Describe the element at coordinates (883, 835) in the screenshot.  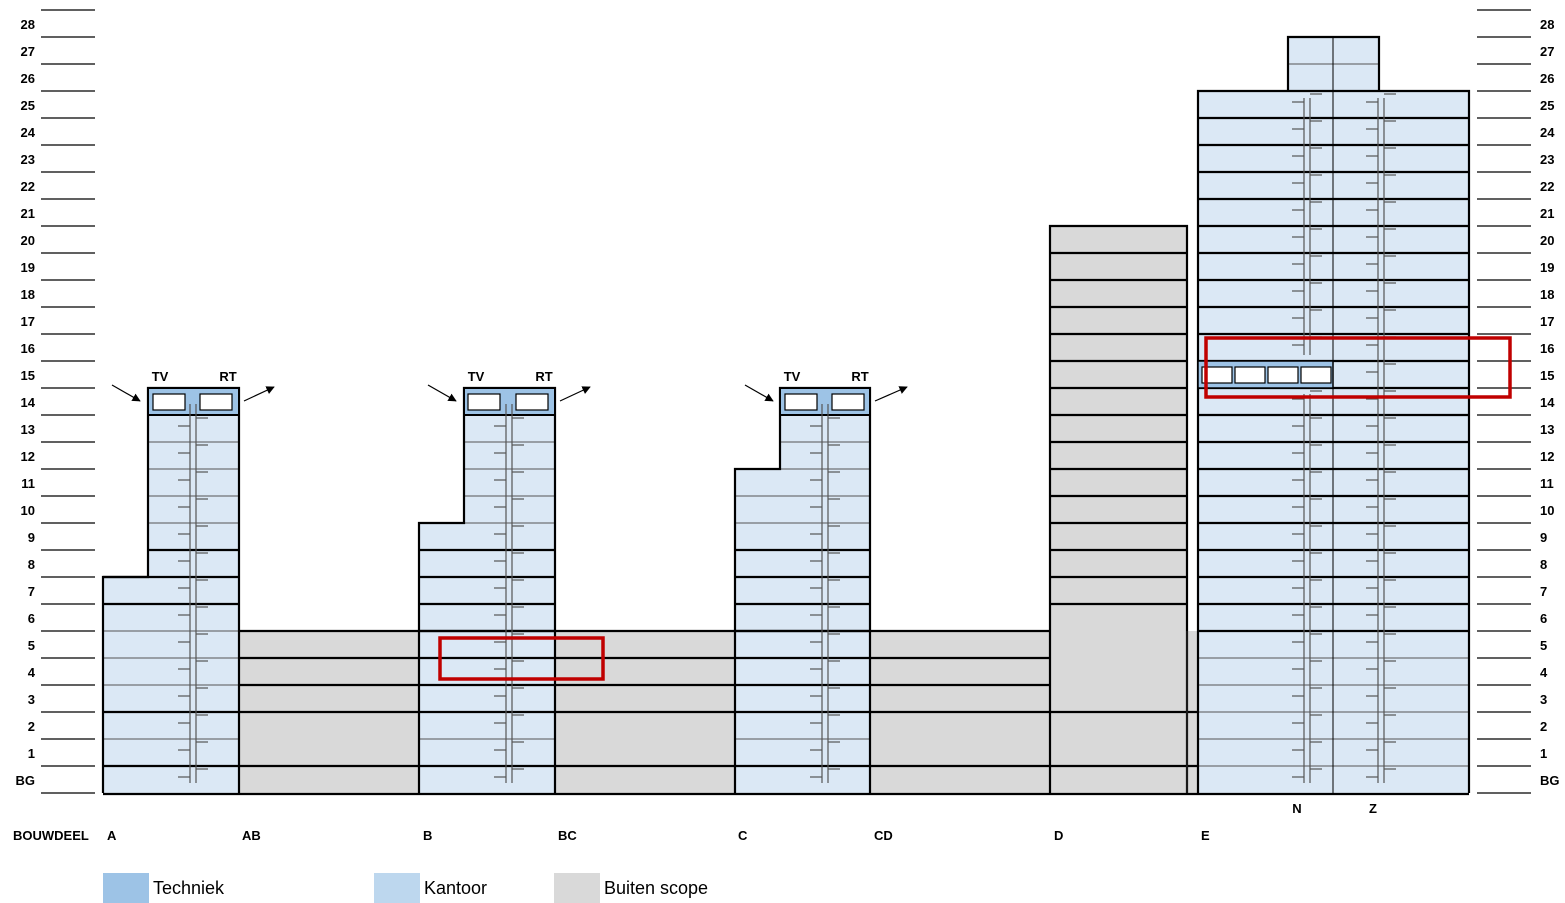
I see `bouwdeel-label: CD` at that location.